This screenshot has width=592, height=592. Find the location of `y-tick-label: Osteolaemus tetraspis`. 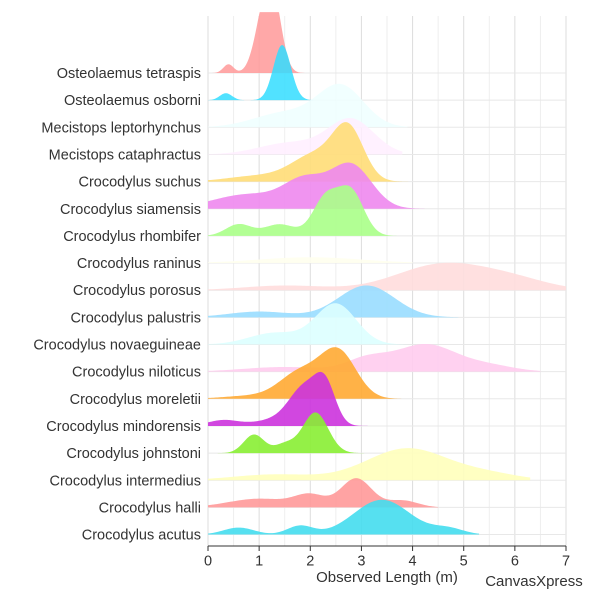

y-tick-label: Osteolaemus tetraspis is located at coordinates (129, 74).